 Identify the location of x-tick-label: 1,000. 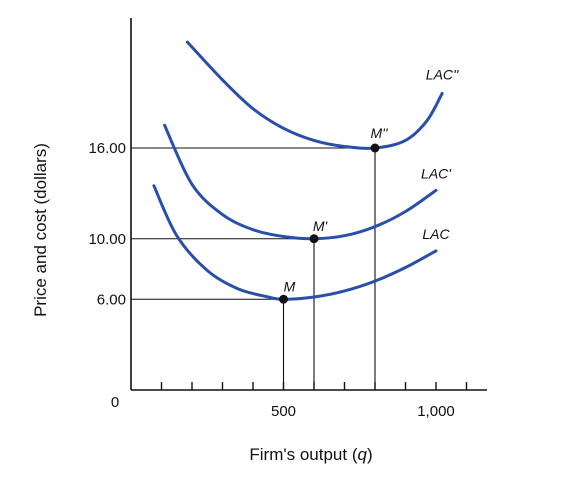
(436, 411).